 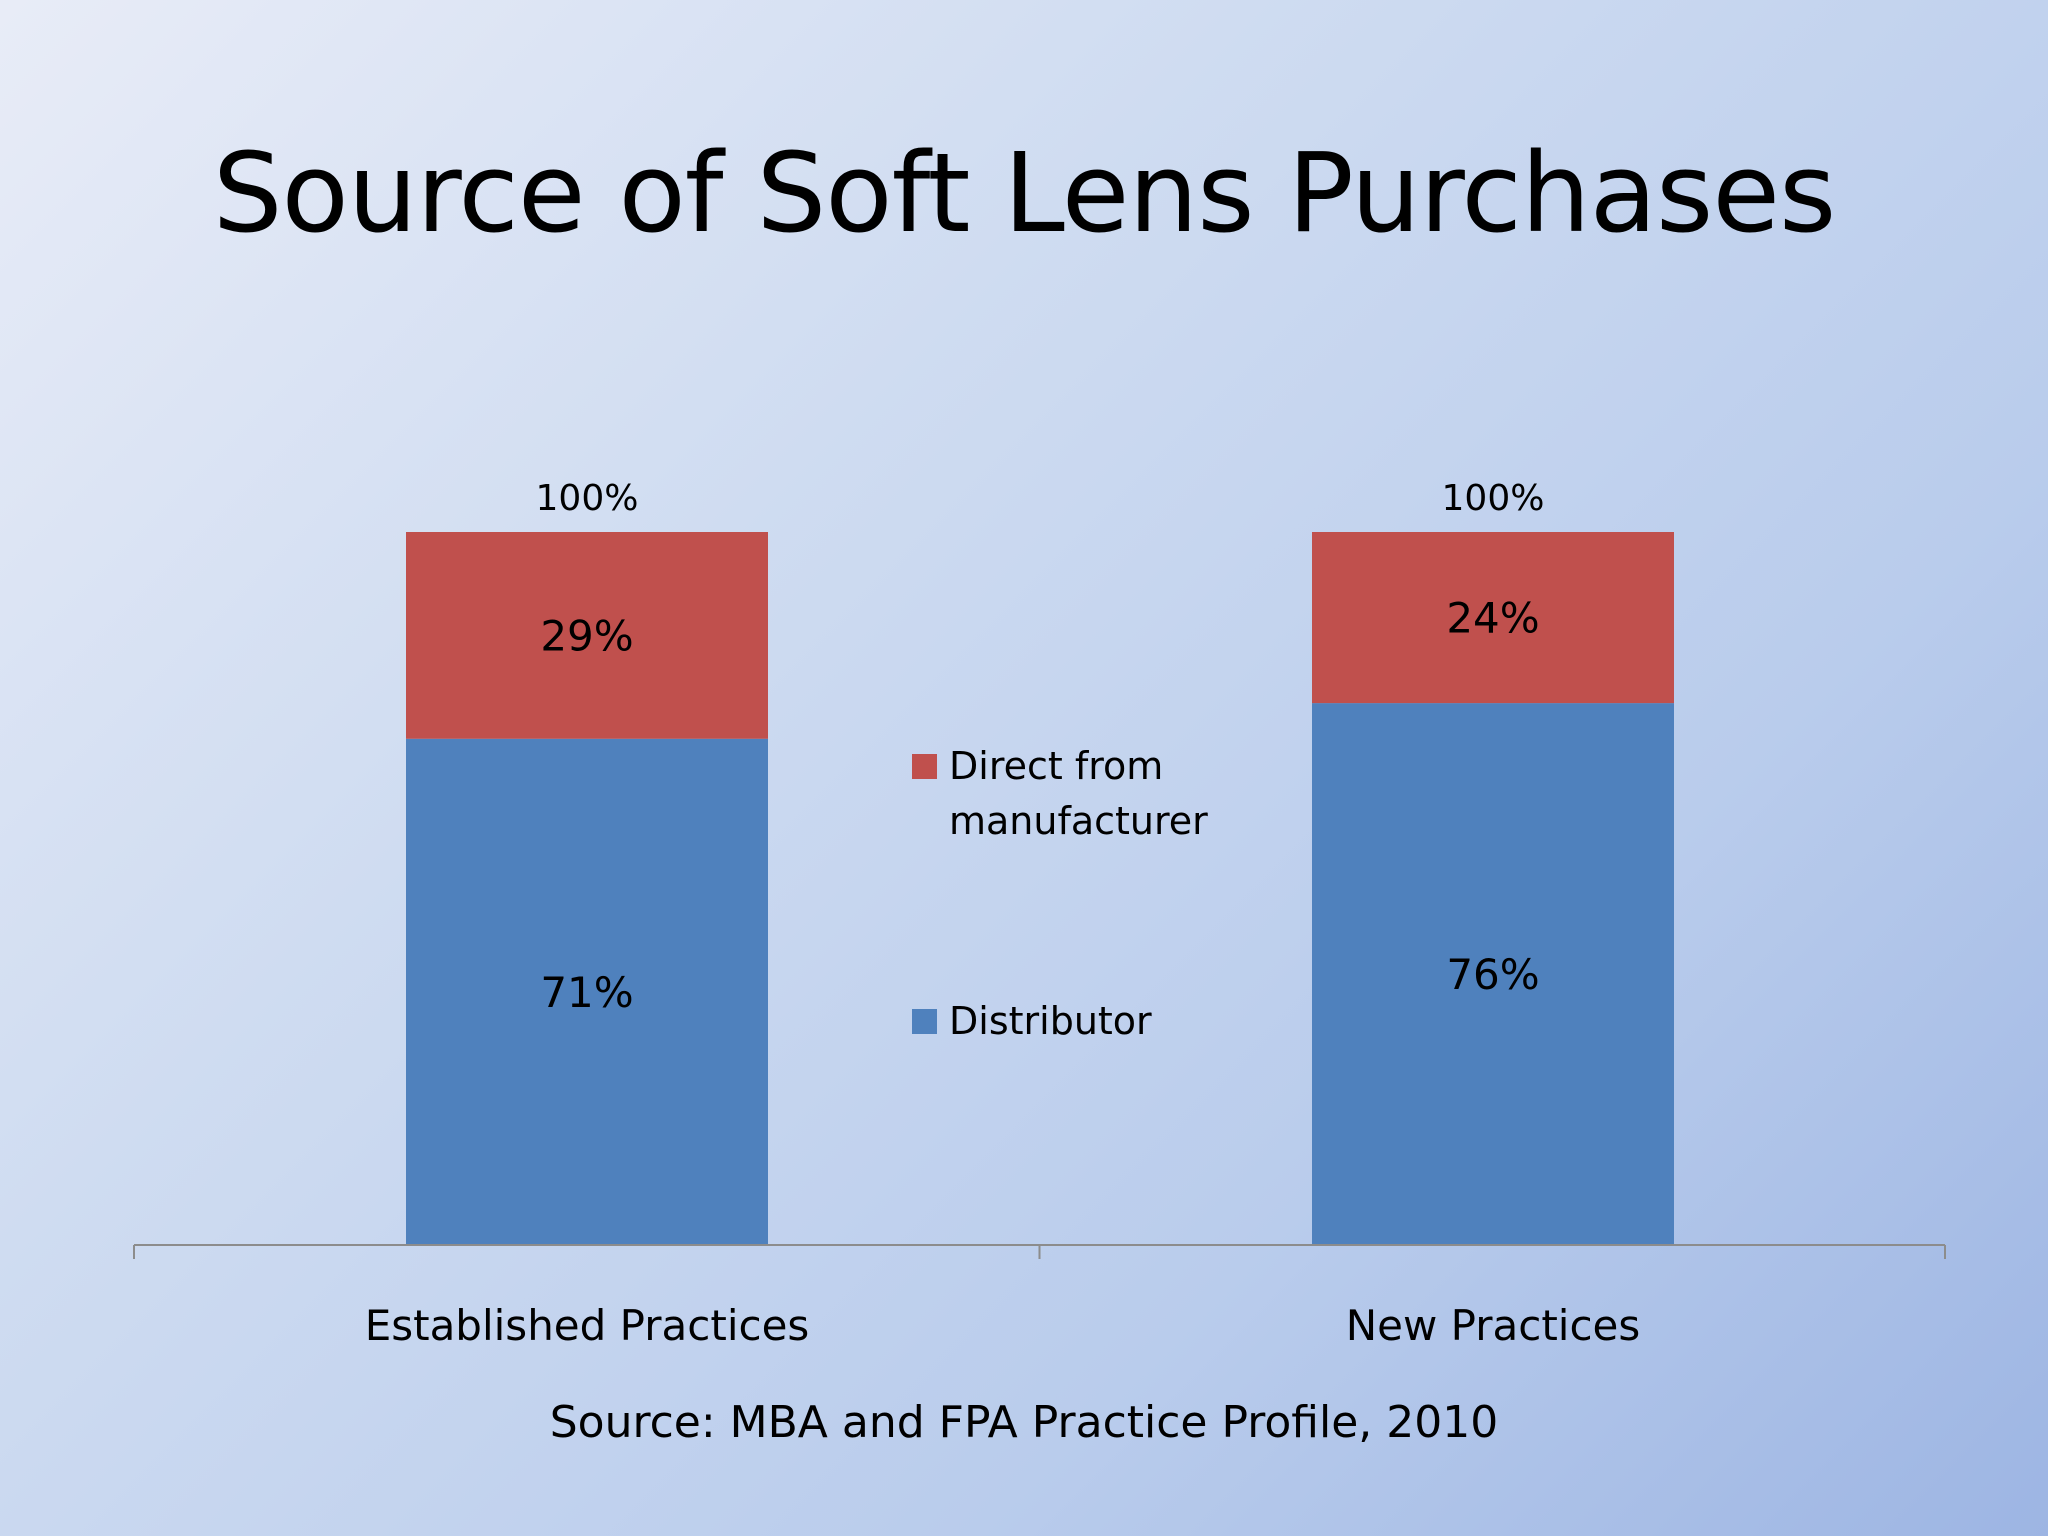 I want to click on slide-title: Source of Soft Lens Purchases, so click(x=1024, y=193).